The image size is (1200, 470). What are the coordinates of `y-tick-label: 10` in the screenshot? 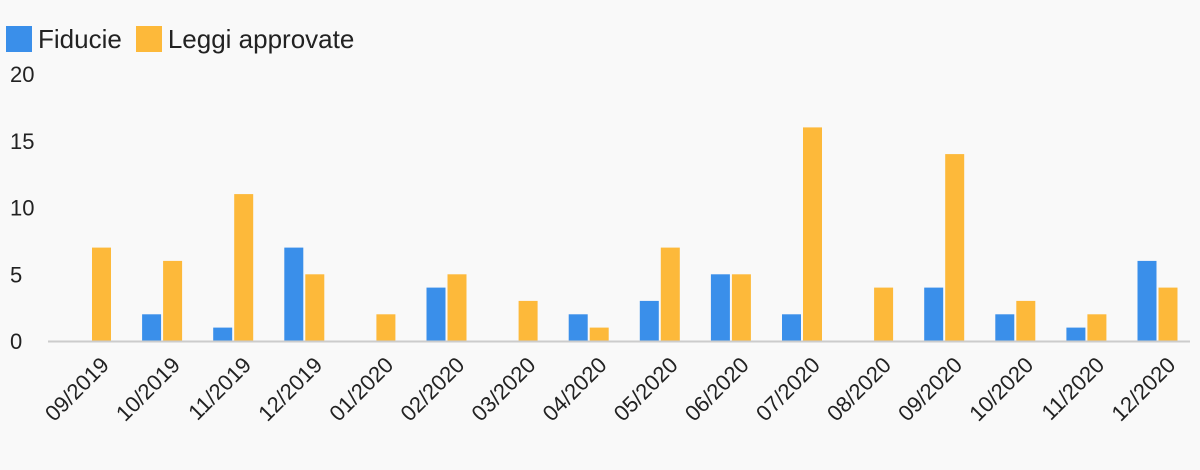 It's located at (22, 208).